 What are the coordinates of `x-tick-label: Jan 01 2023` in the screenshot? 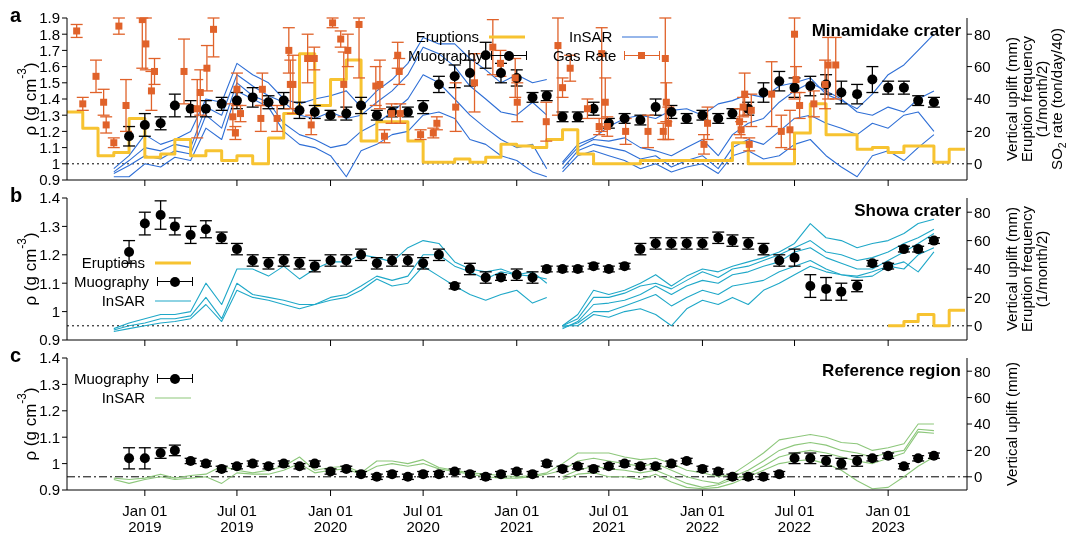 It's located at (888, 518).